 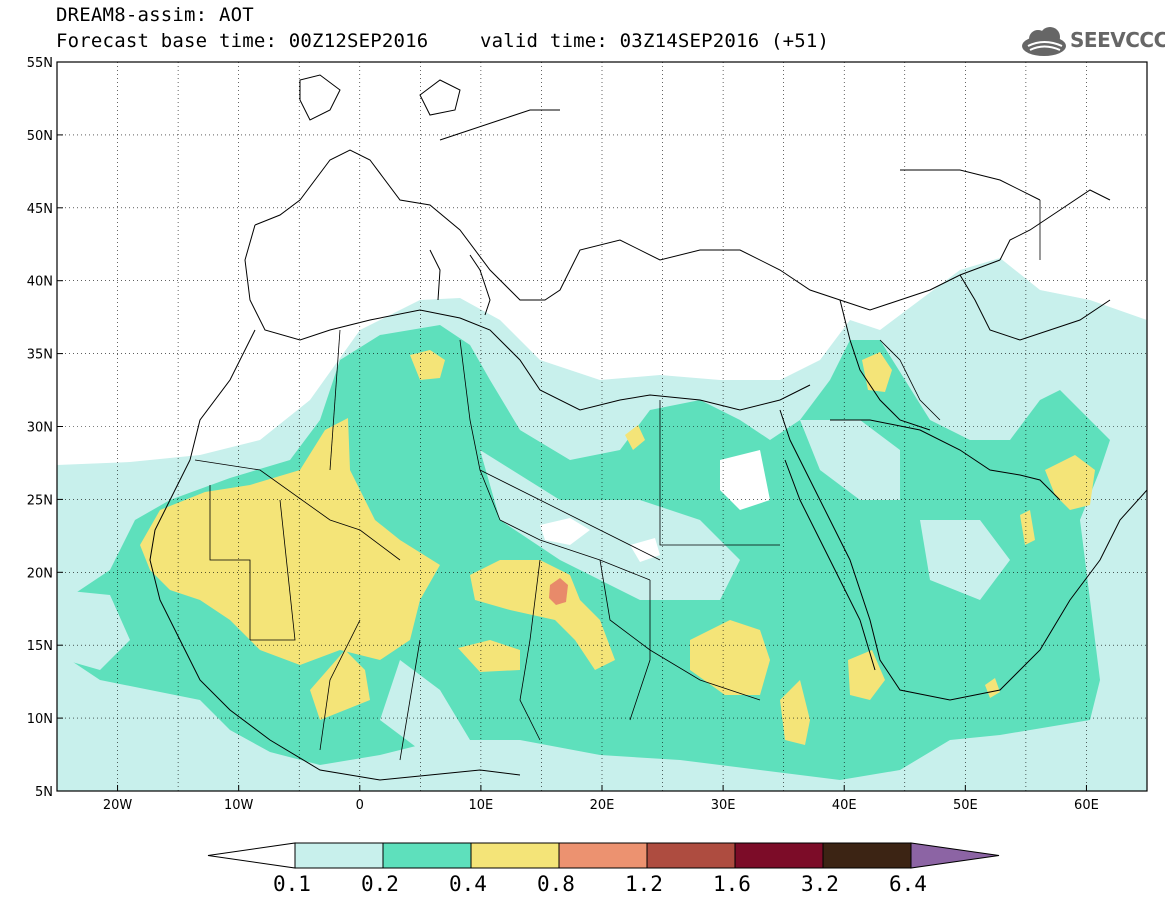 What do you see at coordinates (242, 41) in the screenshot?
I see `forecast-base-time: Forecast base time: 00Z12SEP2016` at bounding box center [242, 41].